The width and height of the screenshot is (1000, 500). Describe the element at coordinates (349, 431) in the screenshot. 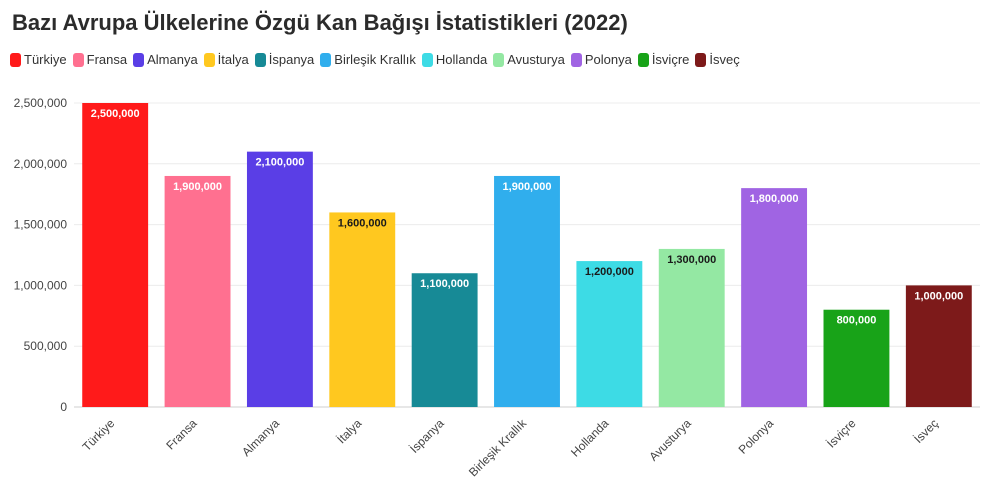

I see `x-tick-label: İtalya` at that location.